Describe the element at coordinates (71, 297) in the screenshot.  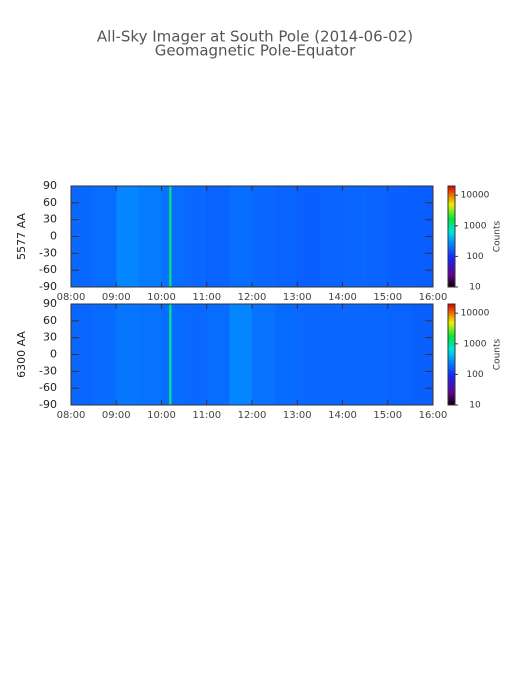
I see `x-tick-label: 08:00` at that location.